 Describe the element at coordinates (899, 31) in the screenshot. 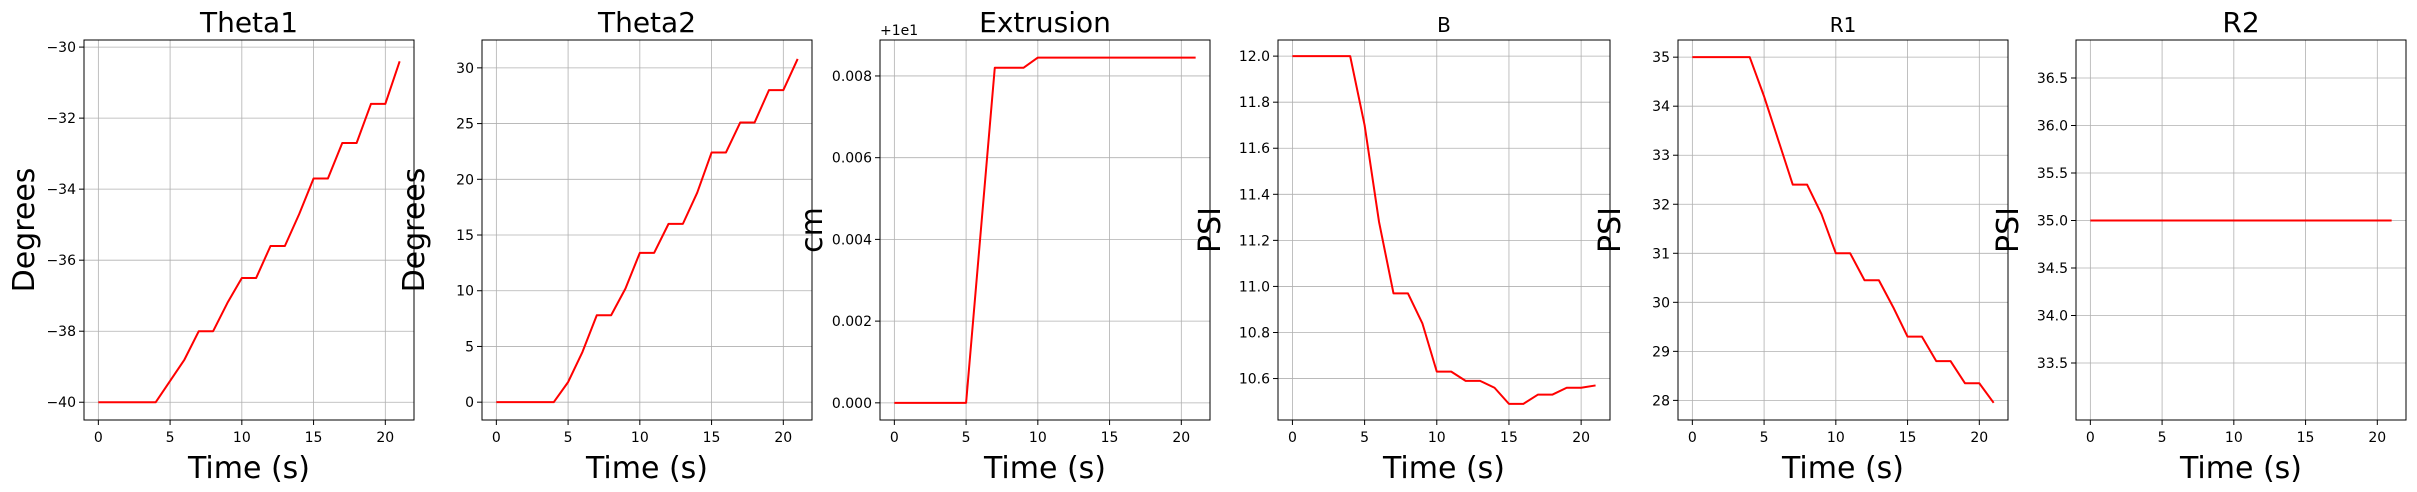

I see `y-offset-label: +1e1` at that location.